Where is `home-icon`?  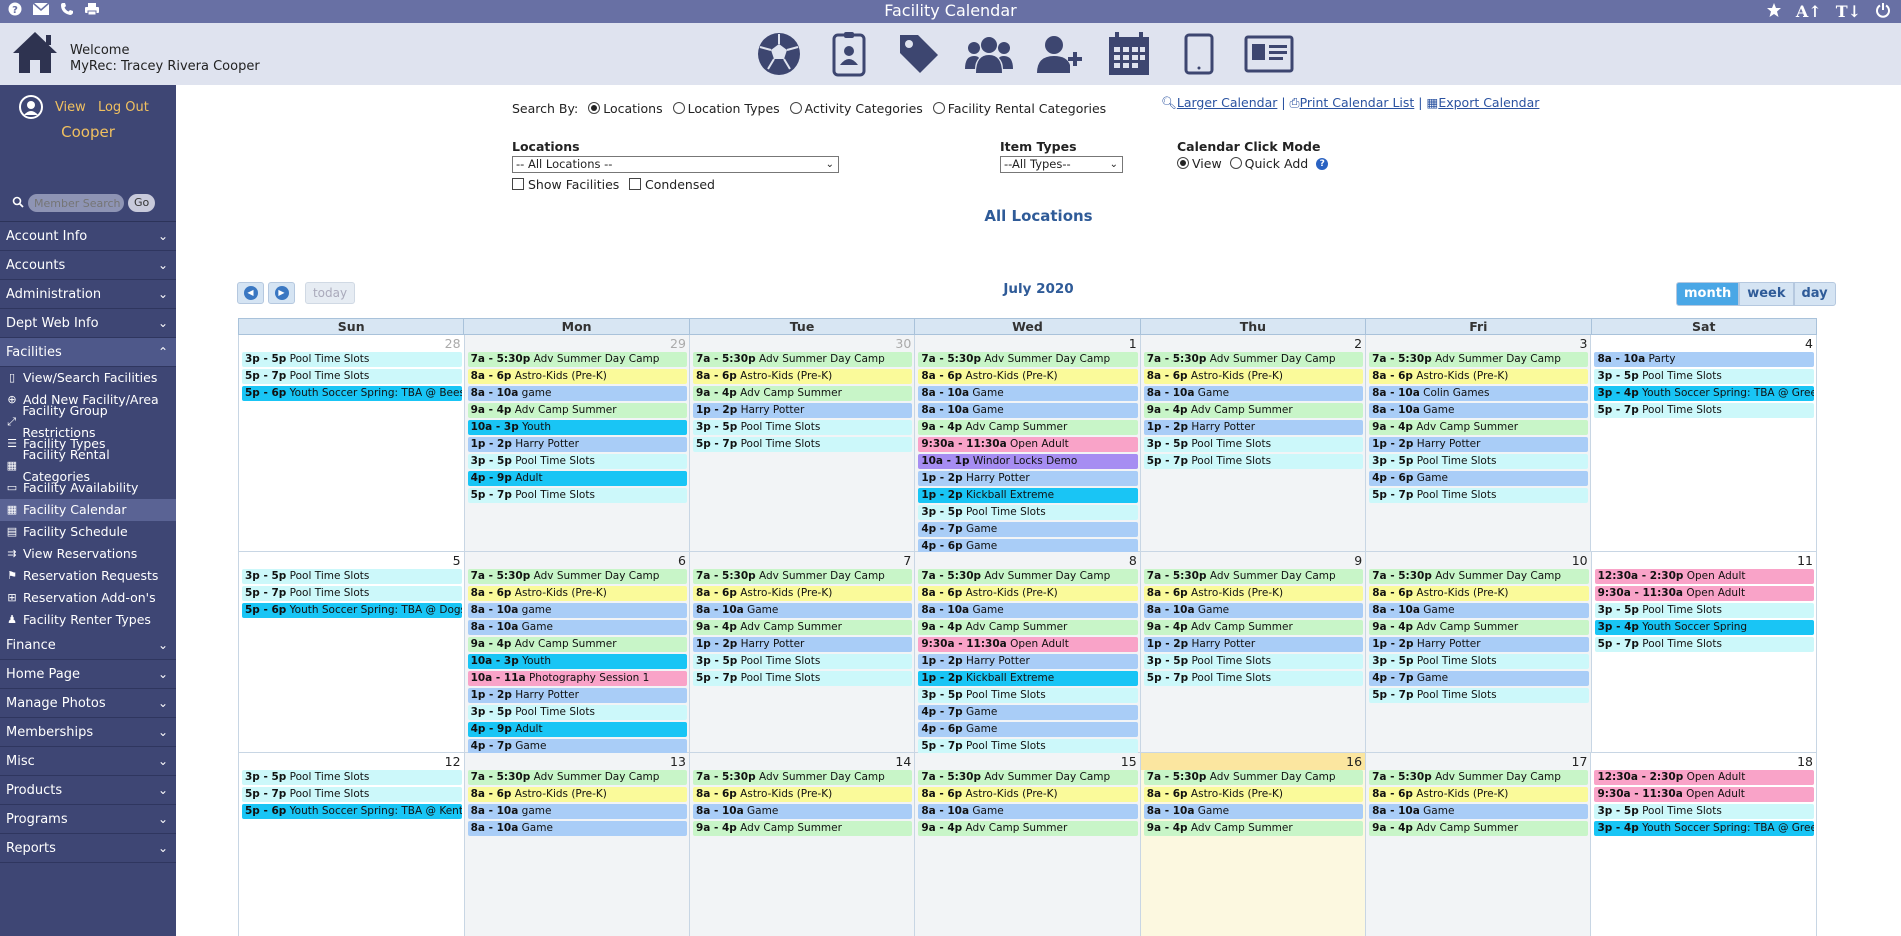
home-icon is located at coordinates (35, 52).